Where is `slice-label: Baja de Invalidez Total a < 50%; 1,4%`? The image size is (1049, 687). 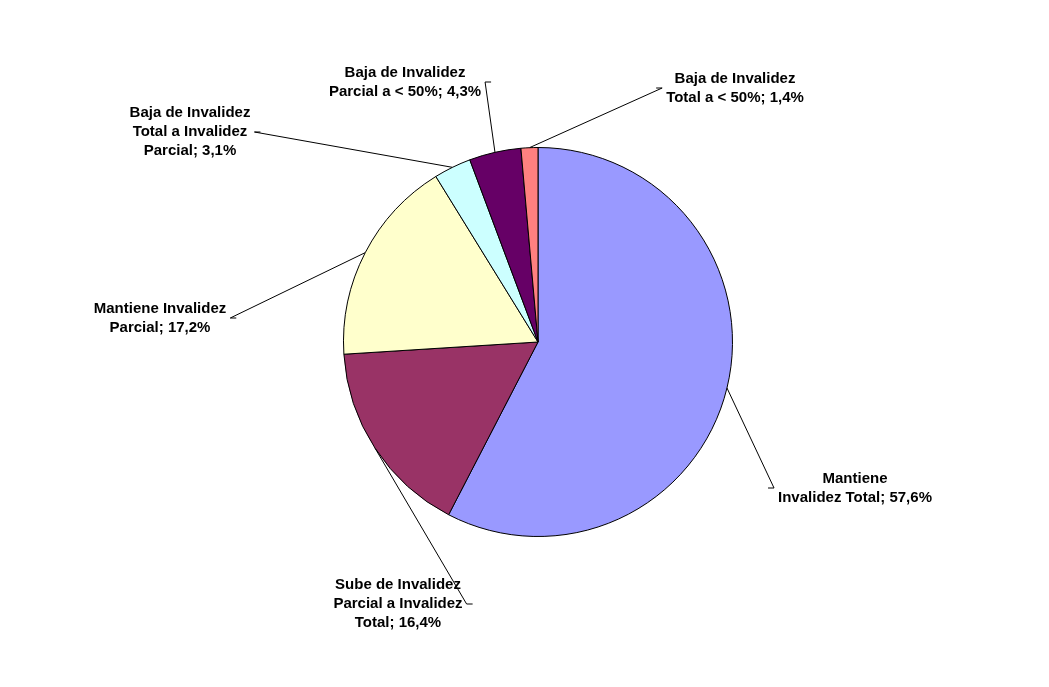 slice-label: Baja de Invalidez Total a < 50%; 1,4% is located at coordinates (735, 86).